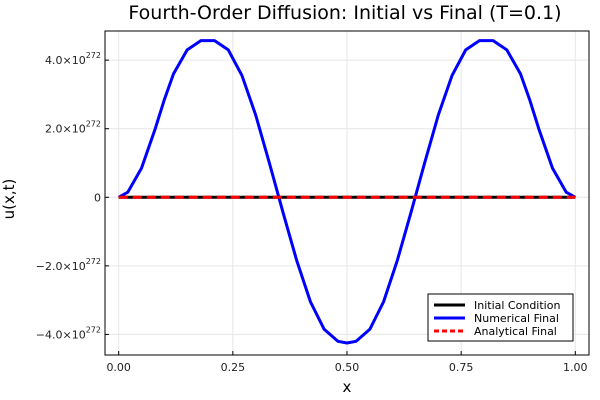  Describe the element at coordinates (347, 367) in the screenshot. I see `x-tick-label: 0.50` at that location.